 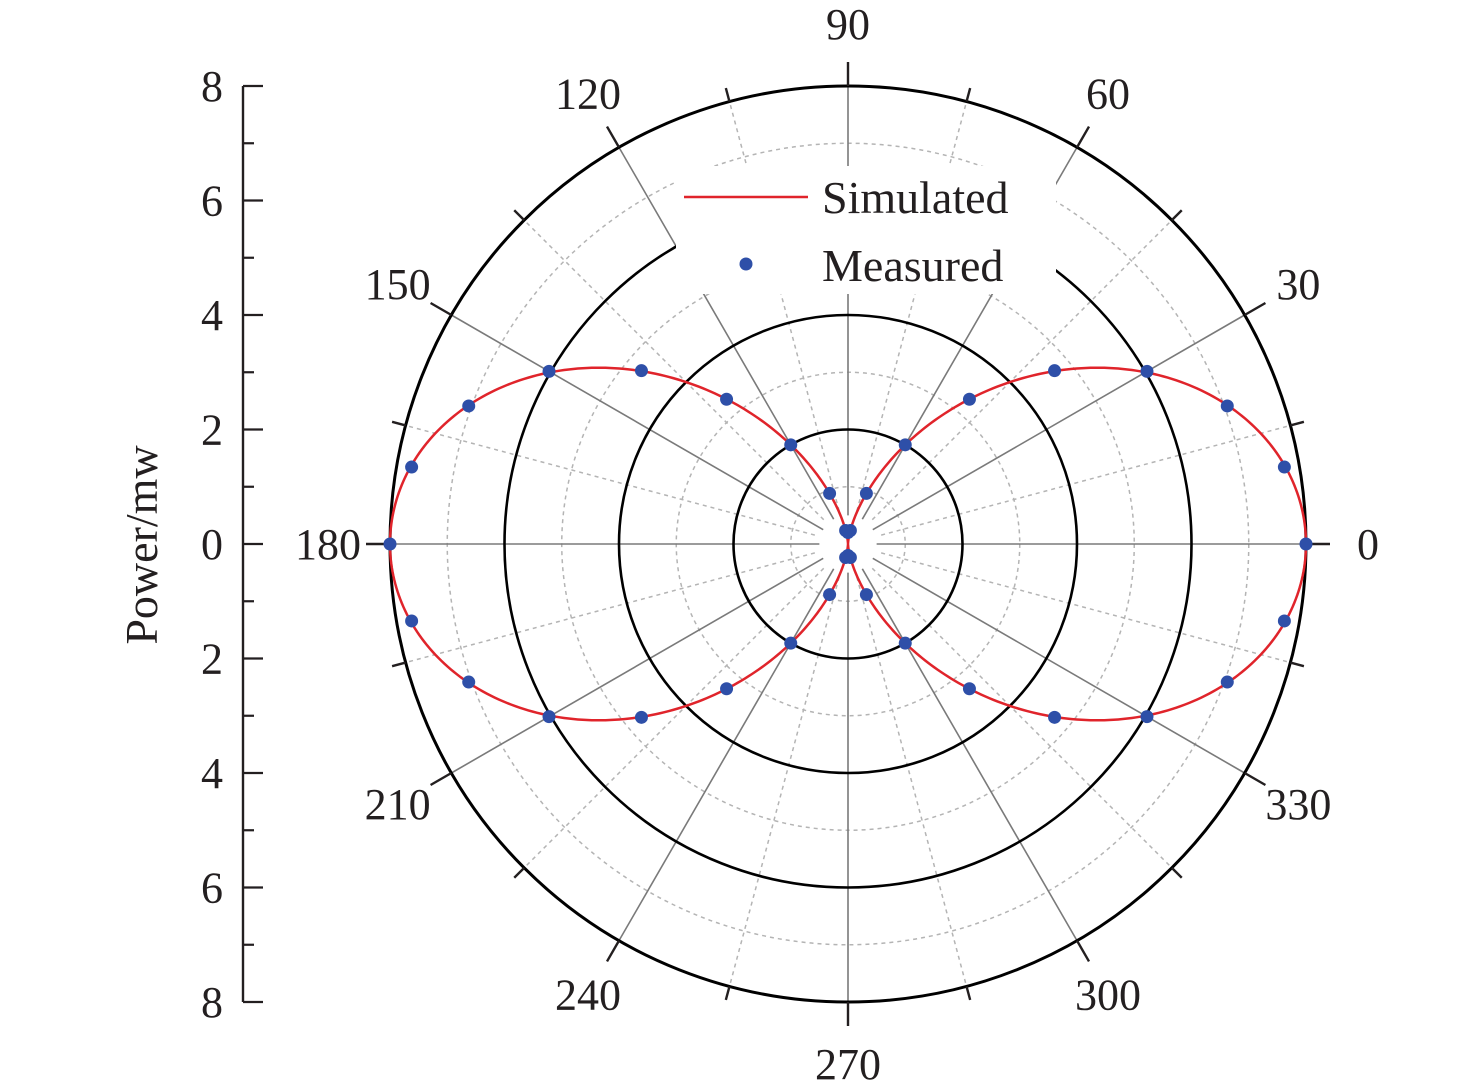 I want to click on angle-label: 270, so click(x=848, y=1064).